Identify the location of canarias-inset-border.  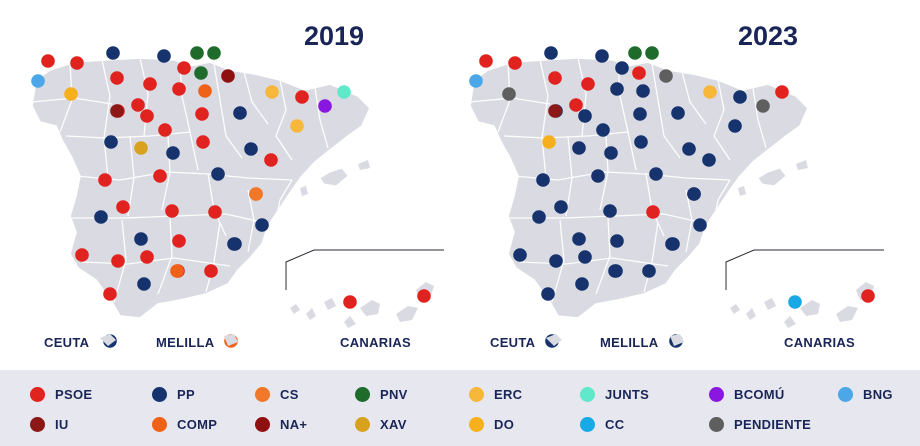
(804, 269).